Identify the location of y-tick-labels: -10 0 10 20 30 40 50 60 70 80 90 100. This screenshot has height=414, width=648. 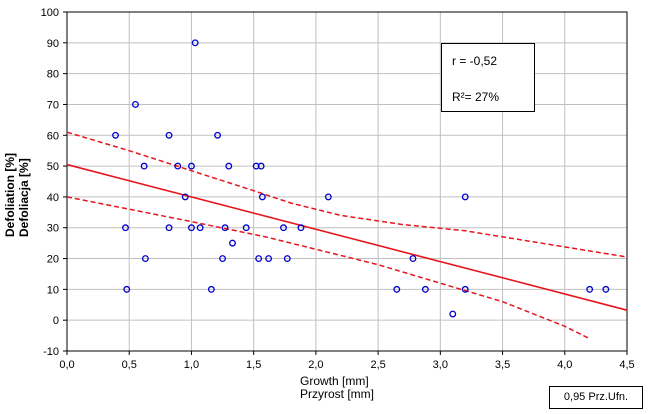
(50, 182).